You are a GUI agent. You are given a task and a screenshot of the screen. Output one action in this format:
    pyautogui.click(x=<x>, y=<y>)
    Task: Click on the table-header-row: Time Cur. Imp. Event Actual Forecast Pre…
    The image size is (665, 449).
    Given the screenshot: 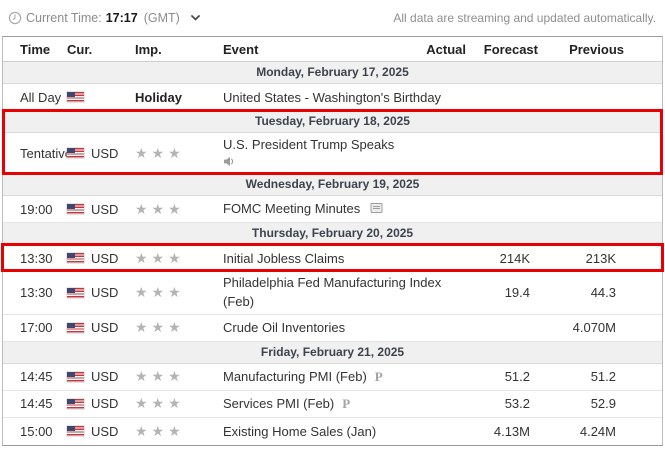 What is the action you would take?
    pyautogui.click(x=332, y=49)
    